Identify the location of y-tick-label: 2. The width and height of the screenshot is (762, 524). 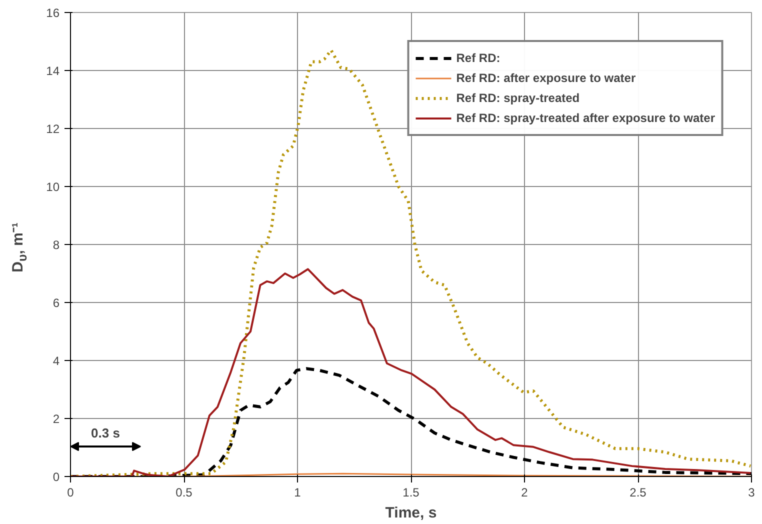
(56, 419).